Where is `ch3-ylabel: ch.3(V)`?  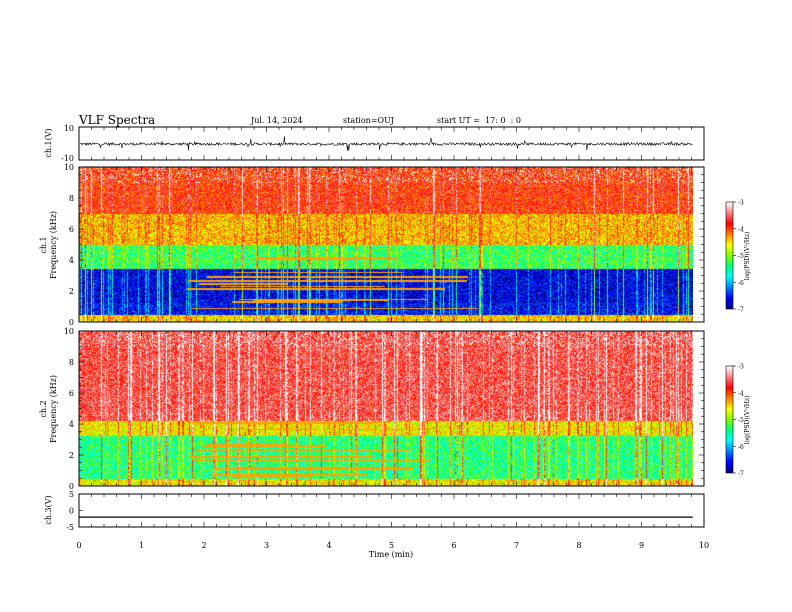
ch3-ylabel: ch.3(V) is located at coordinates (48, 509).